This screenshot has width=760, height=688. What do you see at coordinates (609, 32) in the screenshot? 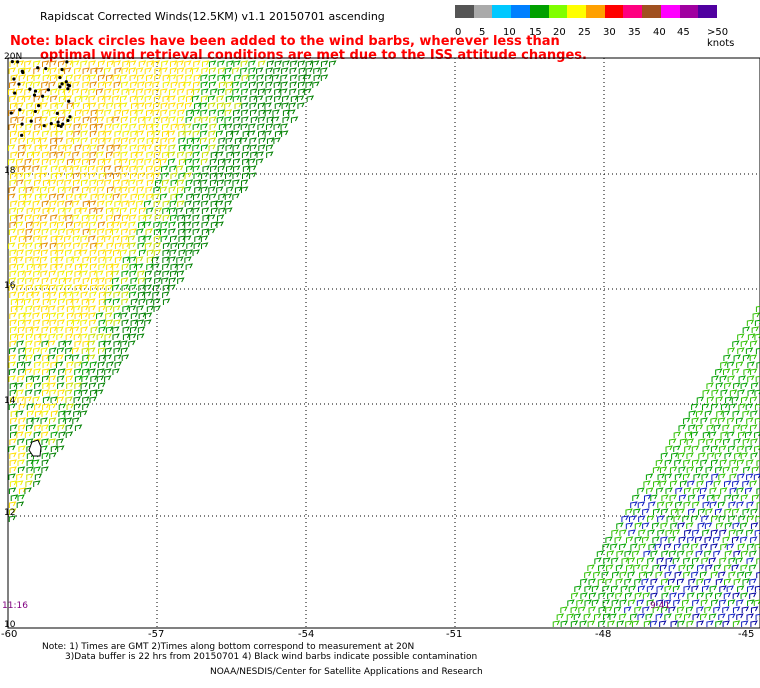
I see `legend-label: 30` at bounding box center [609, 32].